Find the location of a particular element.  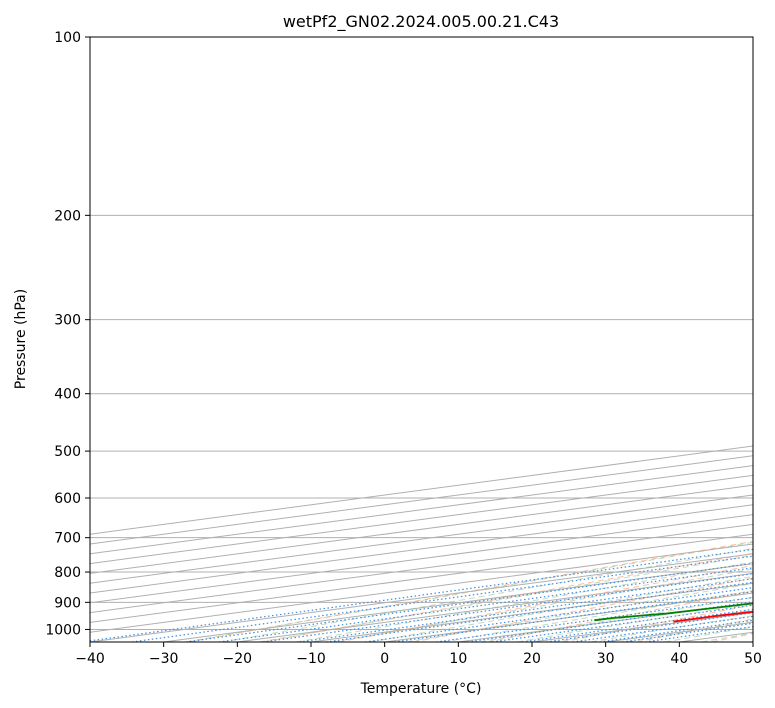

x-tick-label: 40 is located at coordinates (679, 659).